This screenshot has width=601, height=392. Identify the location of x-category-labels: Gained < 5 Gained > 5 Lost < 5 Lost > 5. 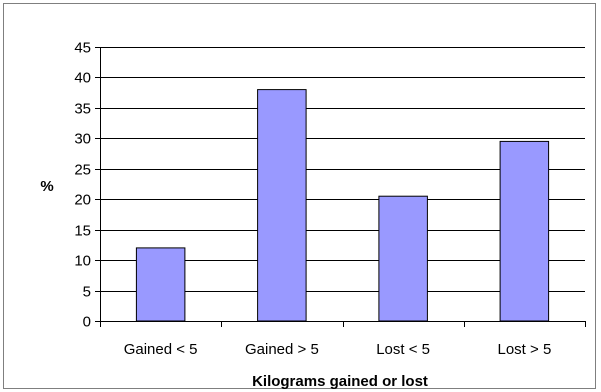
(338, 349).